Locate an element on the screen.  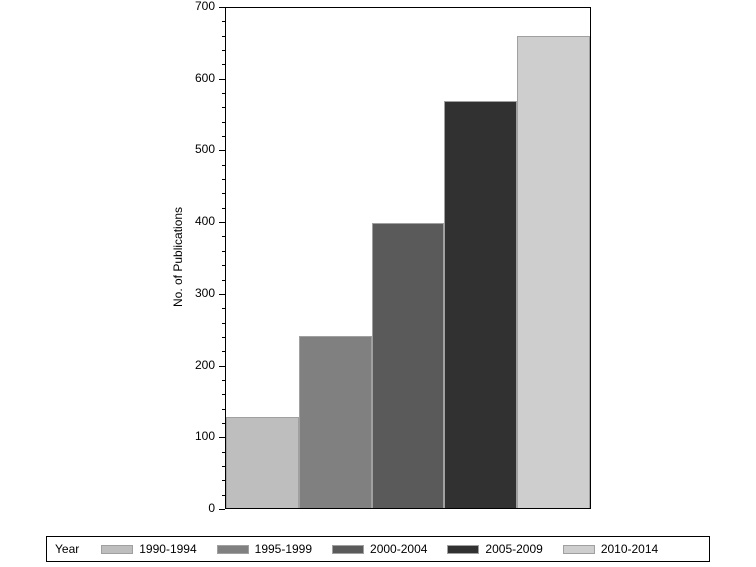
y-tick-label: 100 is located at coordinates (204, 436).